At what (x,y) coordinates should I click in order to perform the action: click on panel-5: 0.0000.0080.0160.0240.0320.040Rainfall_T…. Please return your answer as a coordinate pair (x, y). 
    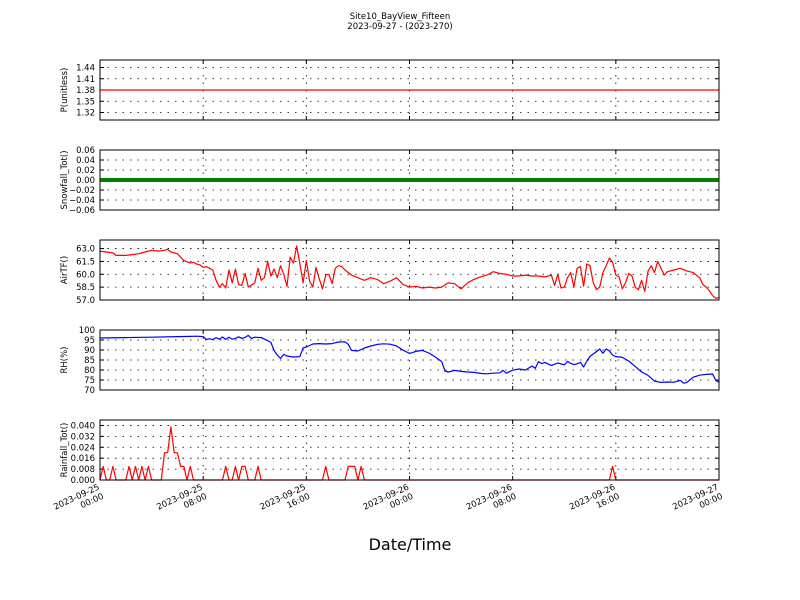
    Looking at the image, I should click on (390, 452).